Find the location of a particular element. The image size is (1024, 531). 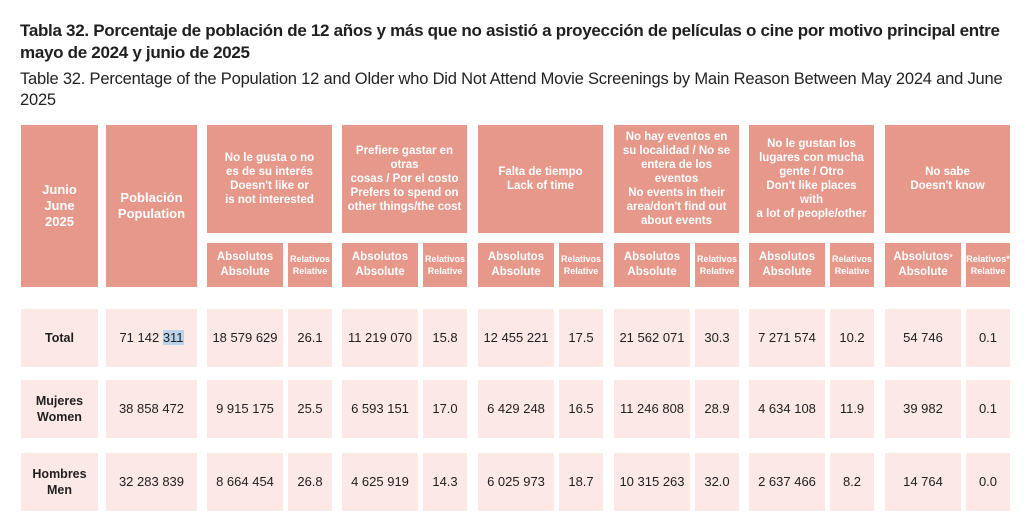

period-label-en: June is located at coordinates (59, 205).